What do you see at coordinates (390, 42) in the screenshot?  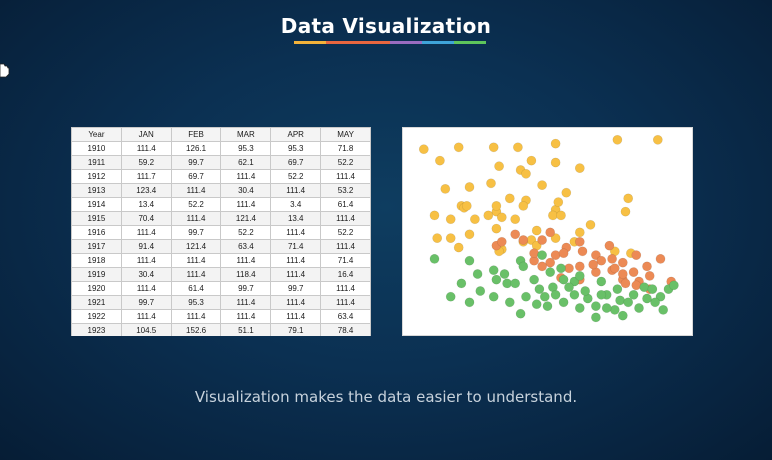 I see `title-underline` at bounding box center [390, 42].